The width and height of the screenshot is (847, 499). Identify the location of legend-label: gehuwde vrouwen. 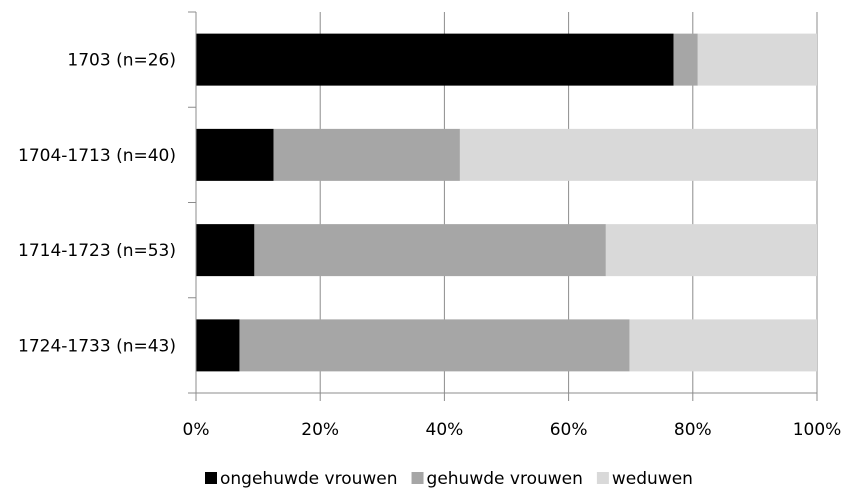
(505, 479).